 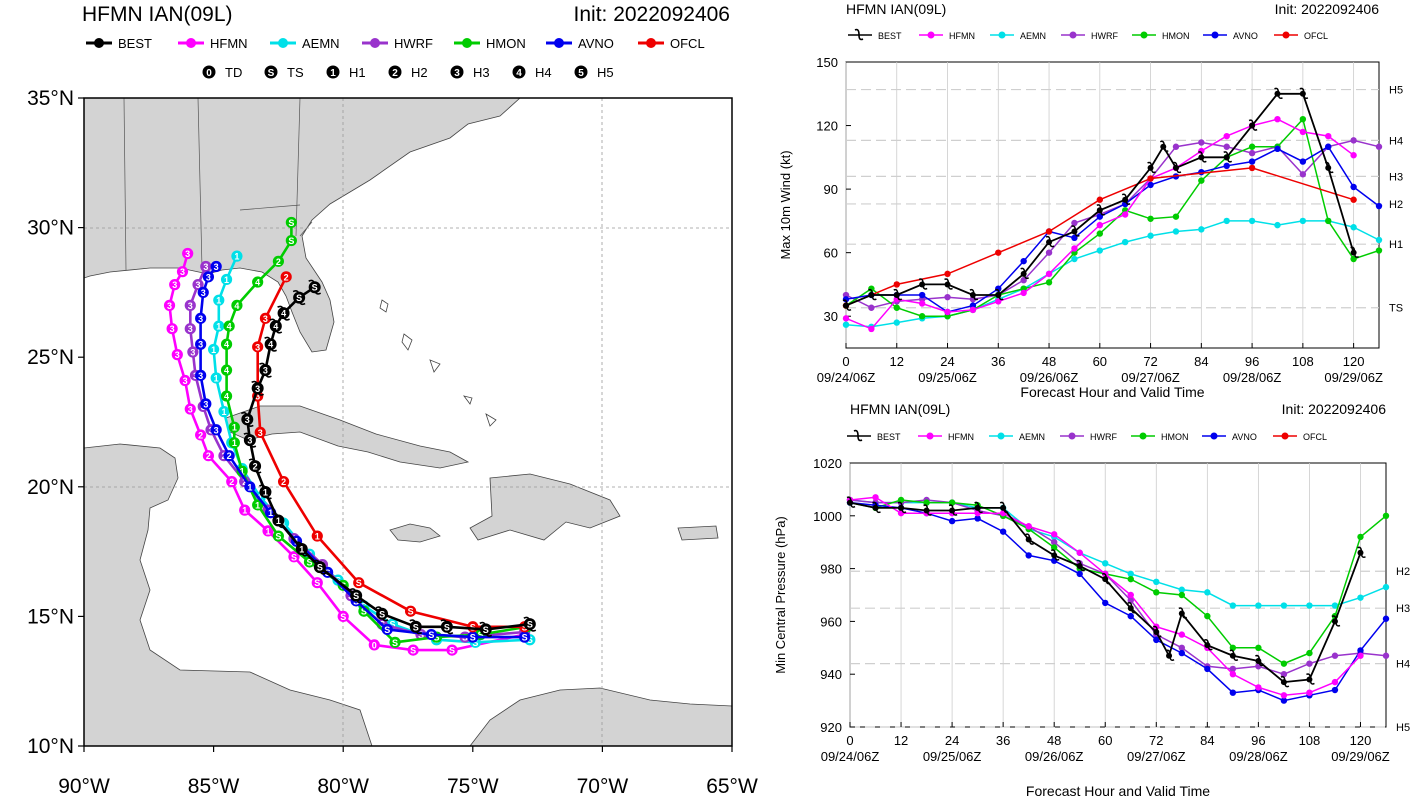 I want to click on legend-marker-best, so click(x=99, y=43).